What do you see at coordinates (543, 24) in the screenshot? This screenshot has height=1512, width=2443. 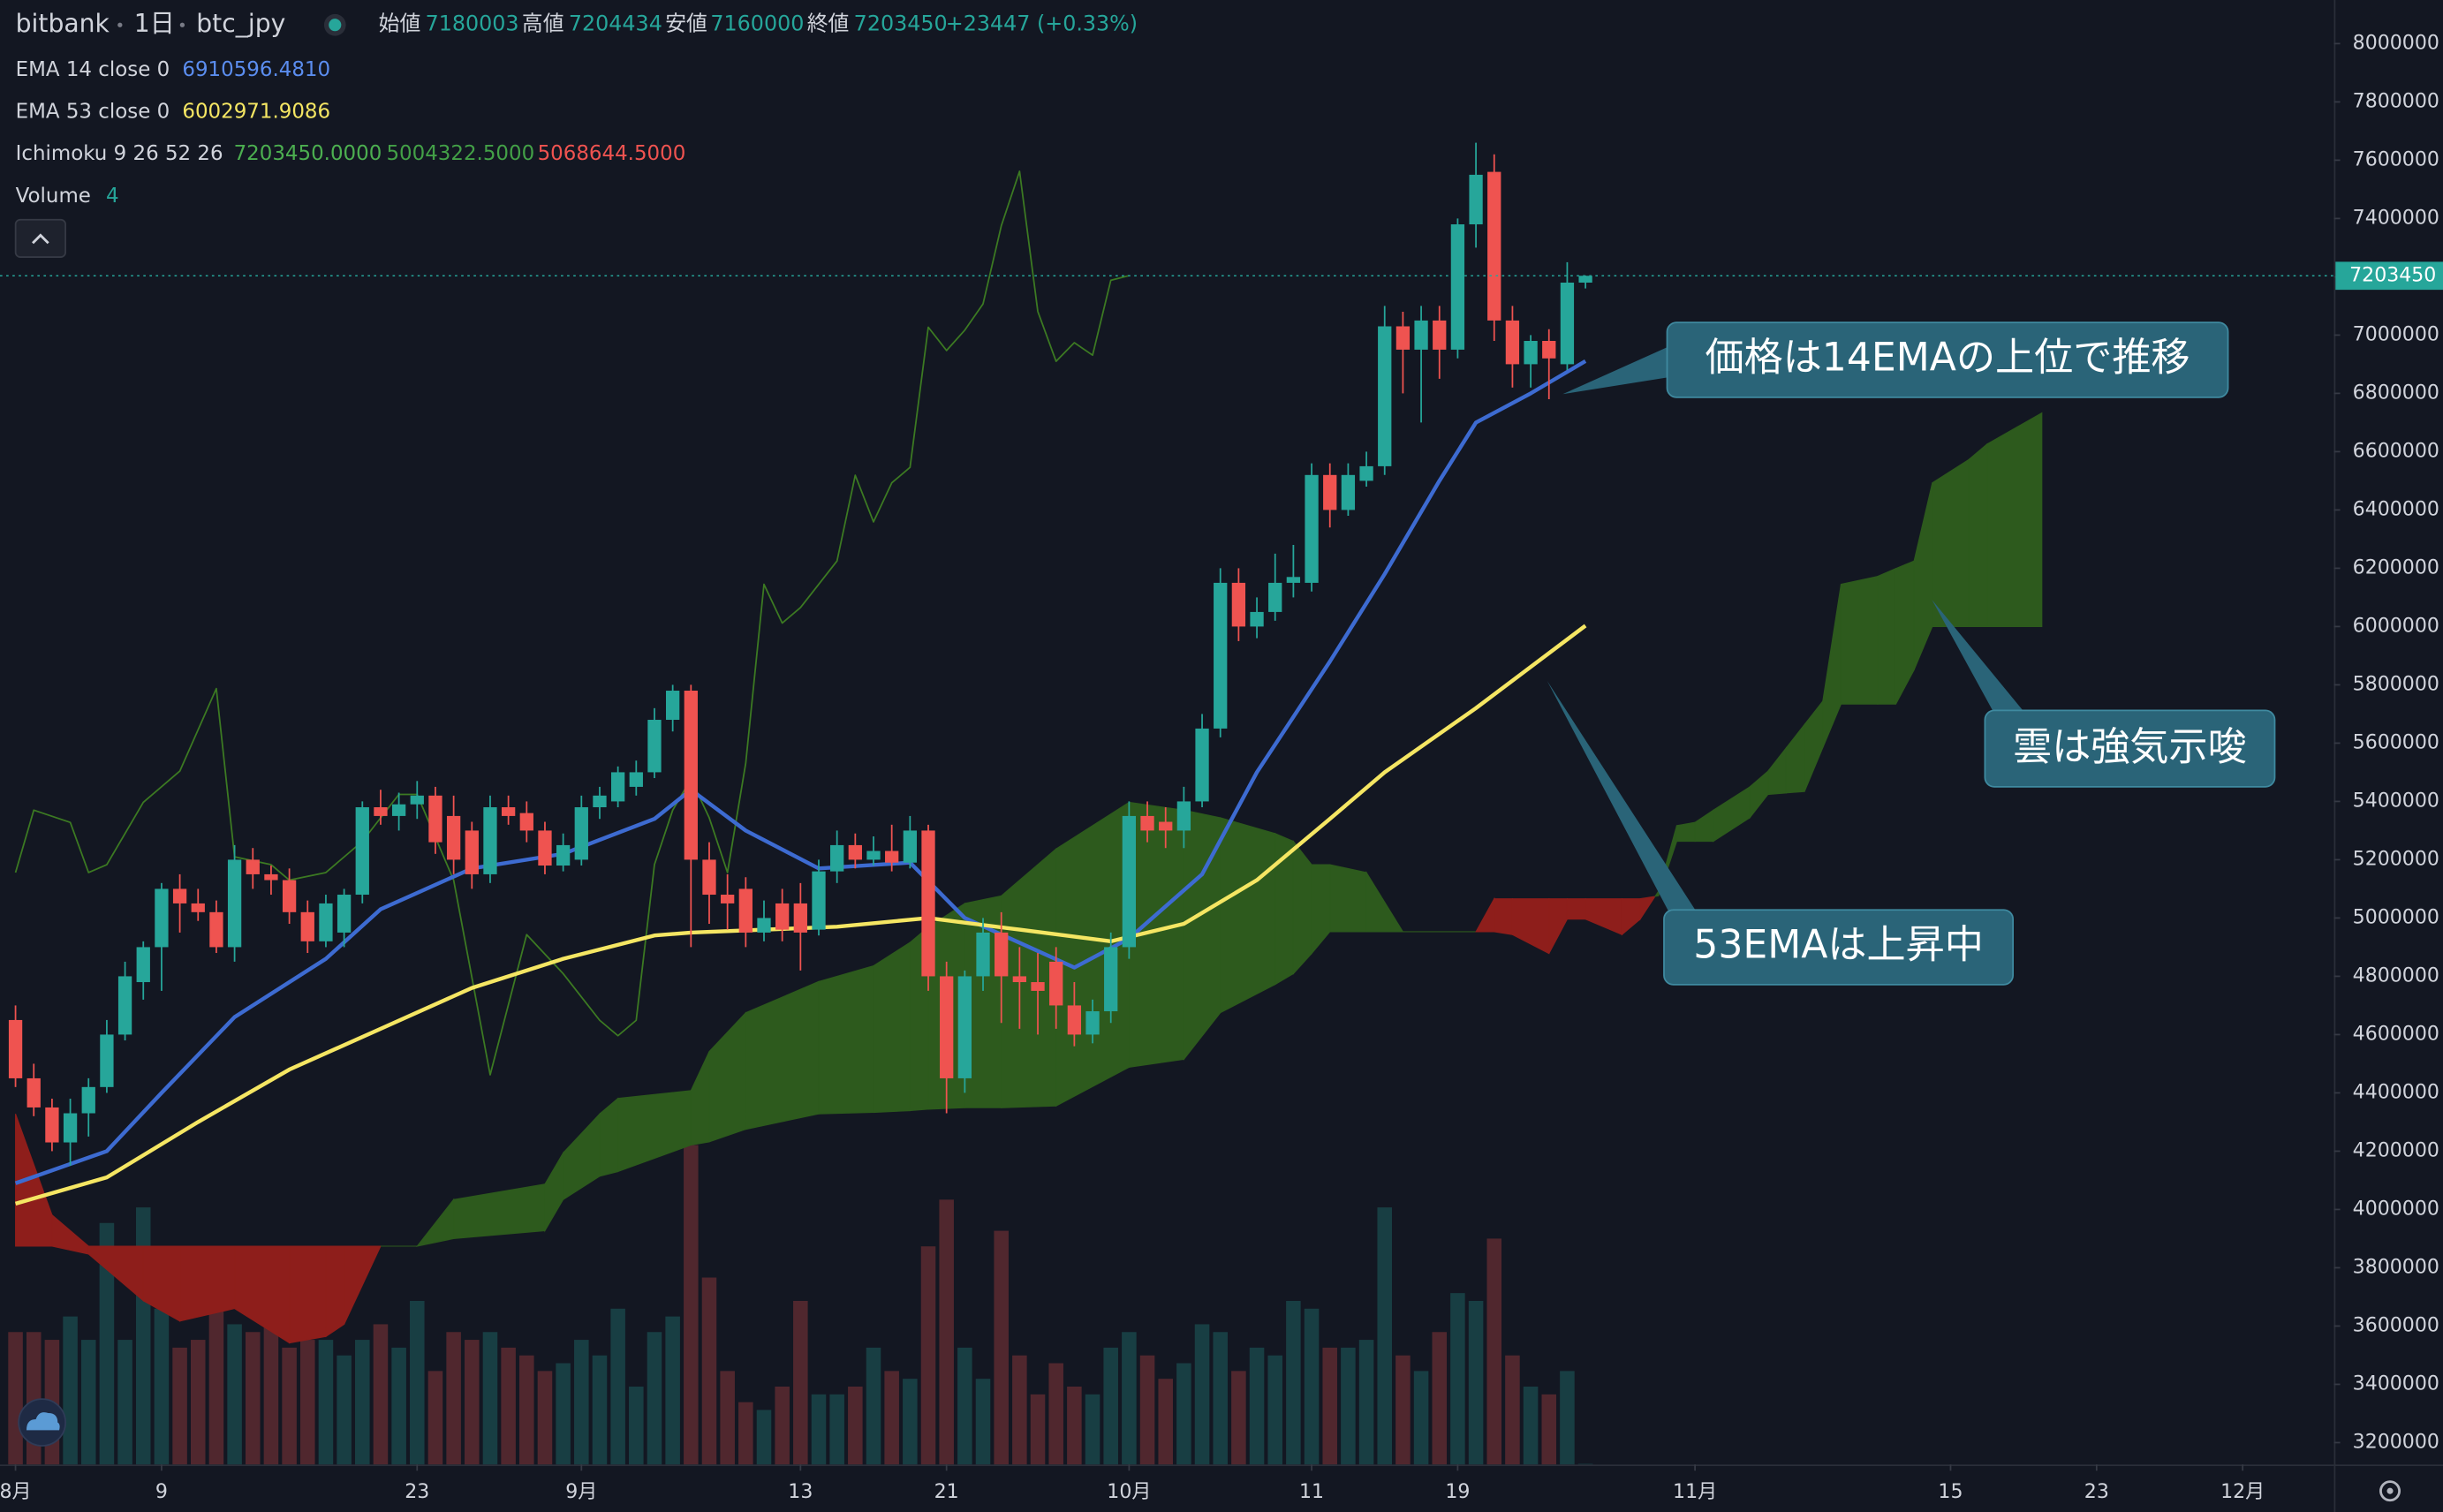 I see `high-label: 高値` at bounding box center [543, 24].